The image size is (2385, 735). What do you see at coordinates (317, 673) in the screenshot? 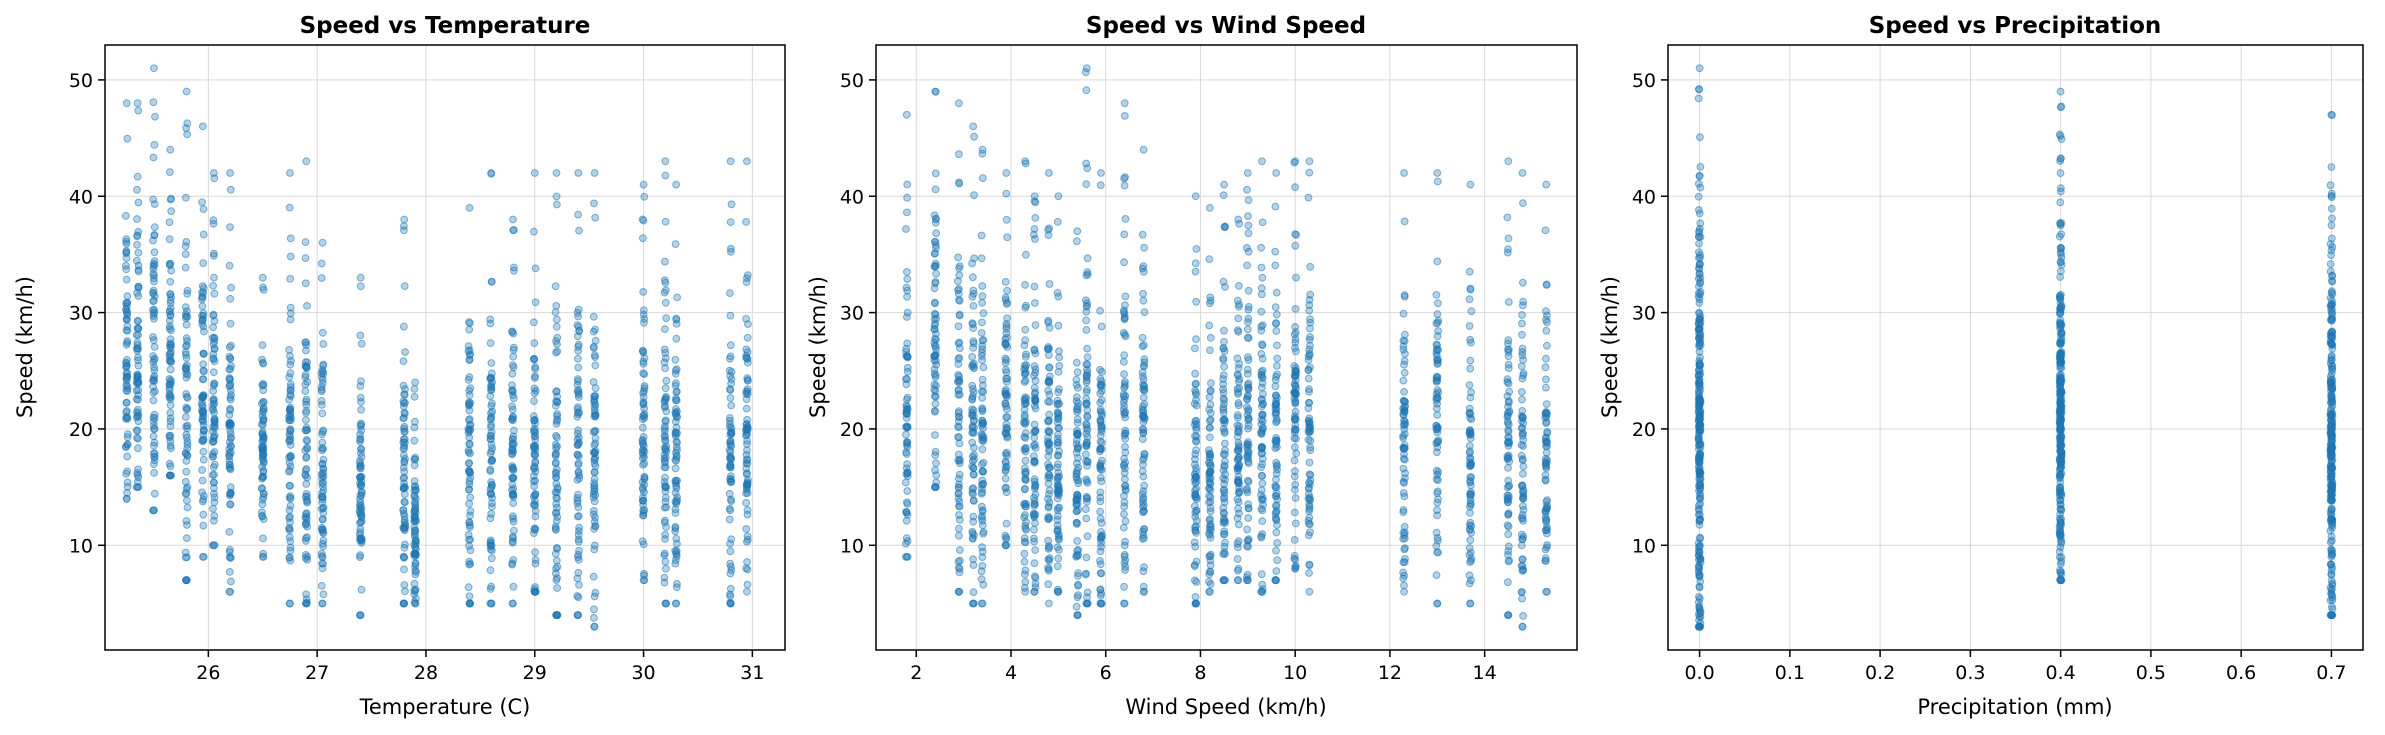
I see `x-tick-label: 27` at bounding box center [317, 673].